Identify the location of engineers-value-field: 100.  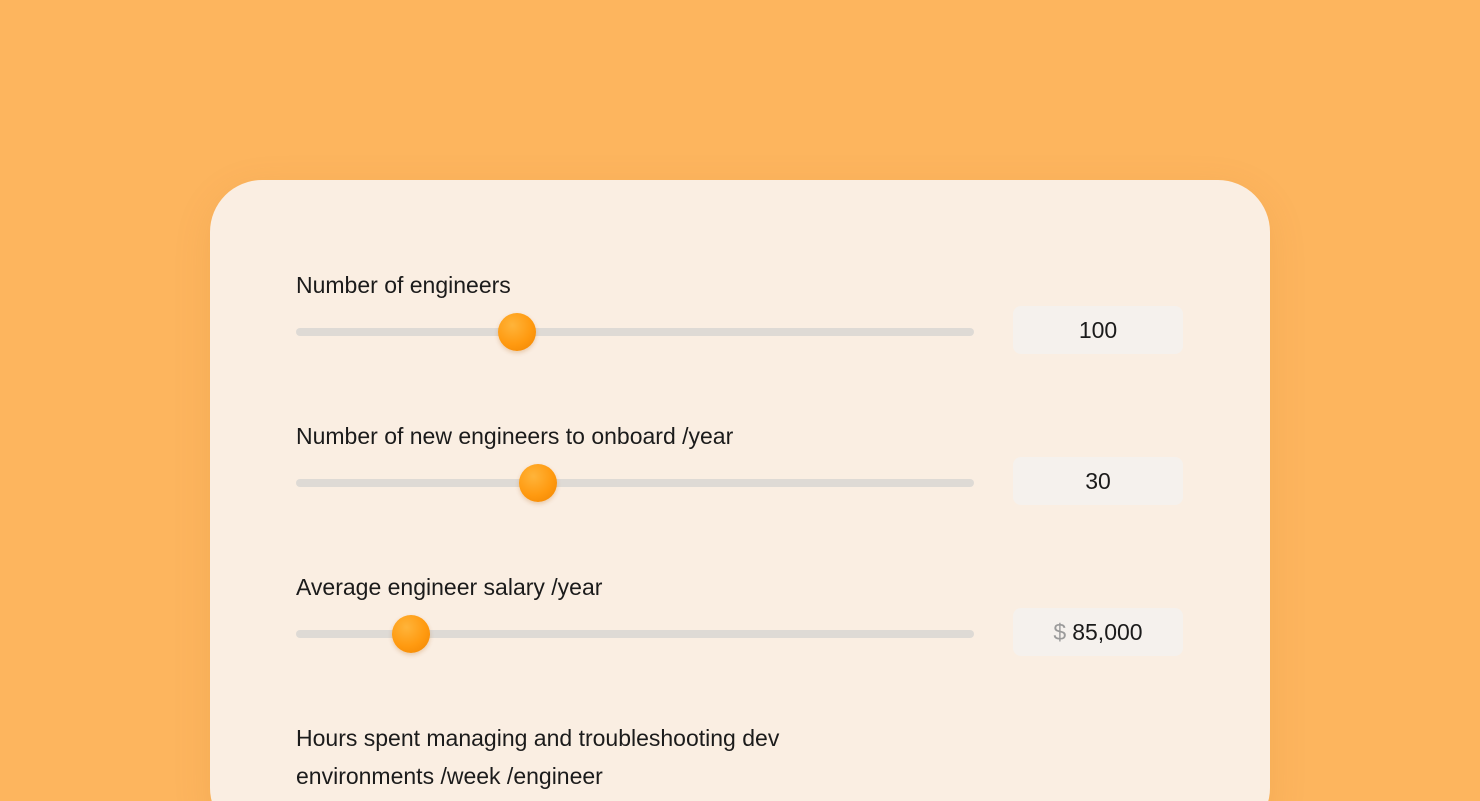
(1098, 330).